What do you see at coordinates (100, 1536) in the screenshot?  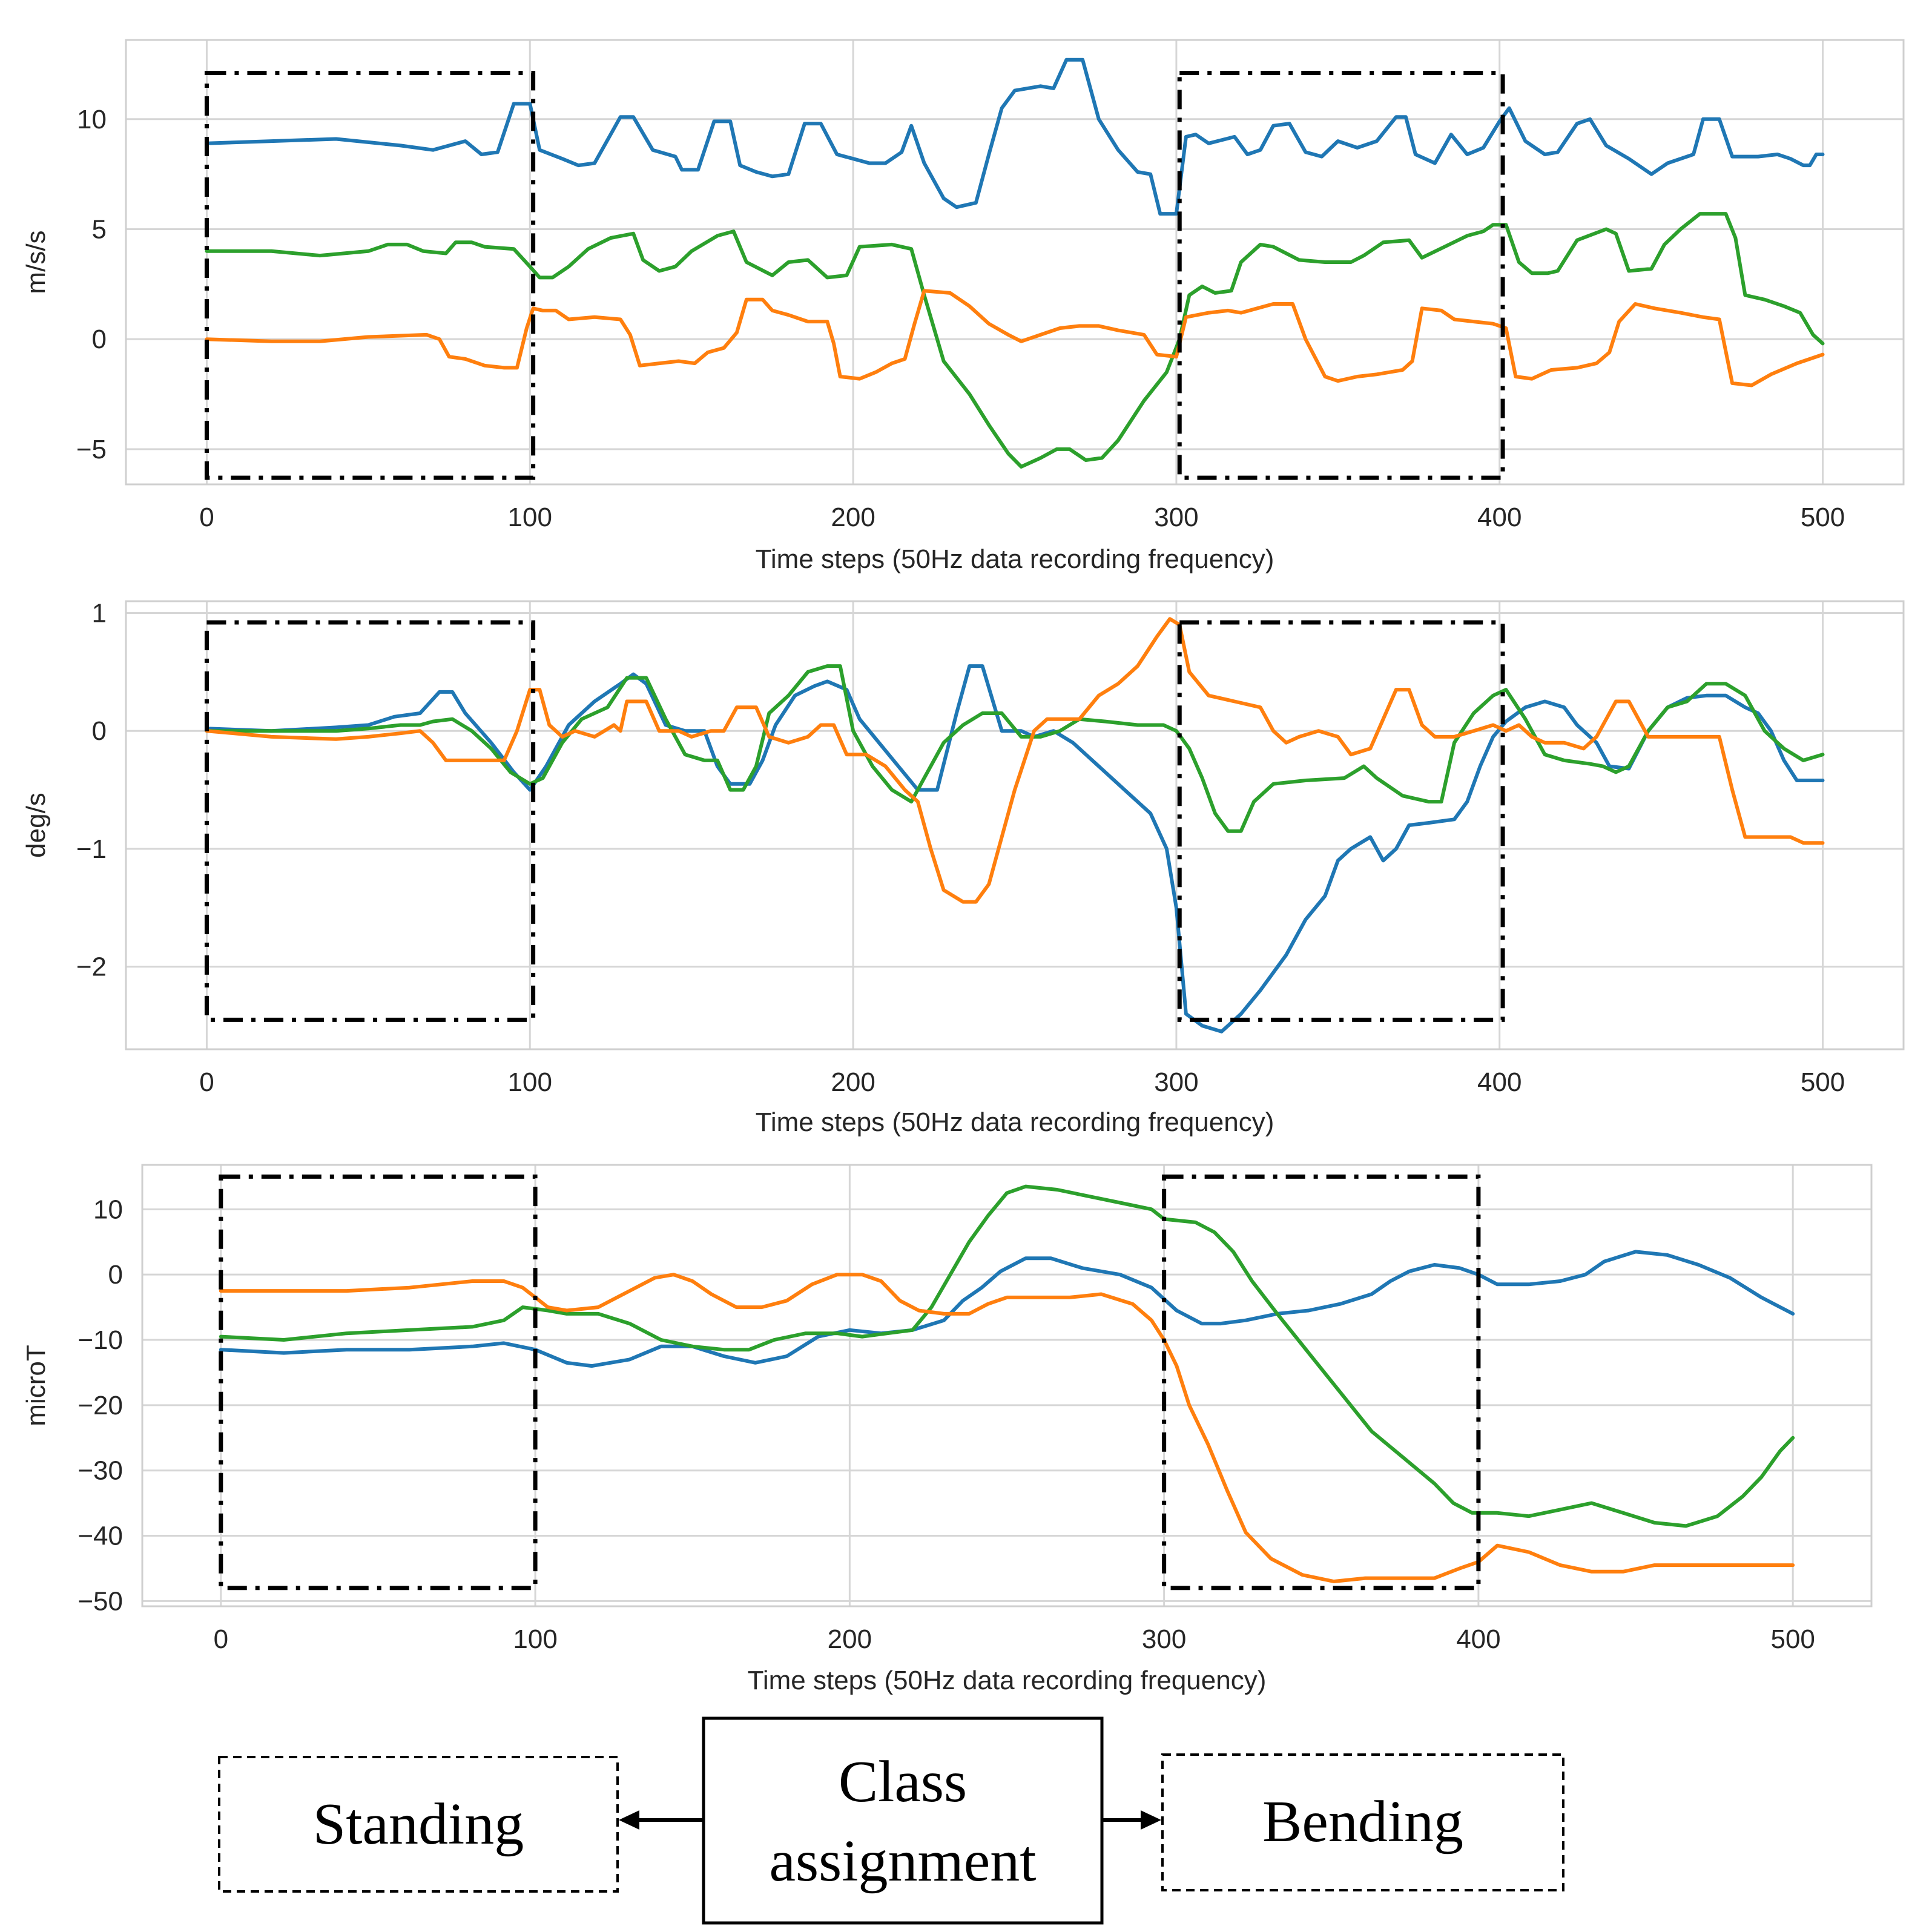 I see `mag-ytick-label: −40` at bounding box center [100, 1536].